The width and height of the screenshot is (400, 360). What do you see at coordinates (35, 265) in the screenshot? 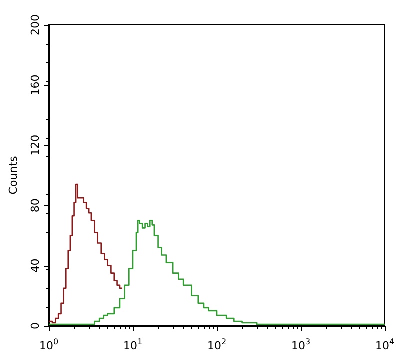
I see `y-tick-label: 40` at bounding box center [35, 265].